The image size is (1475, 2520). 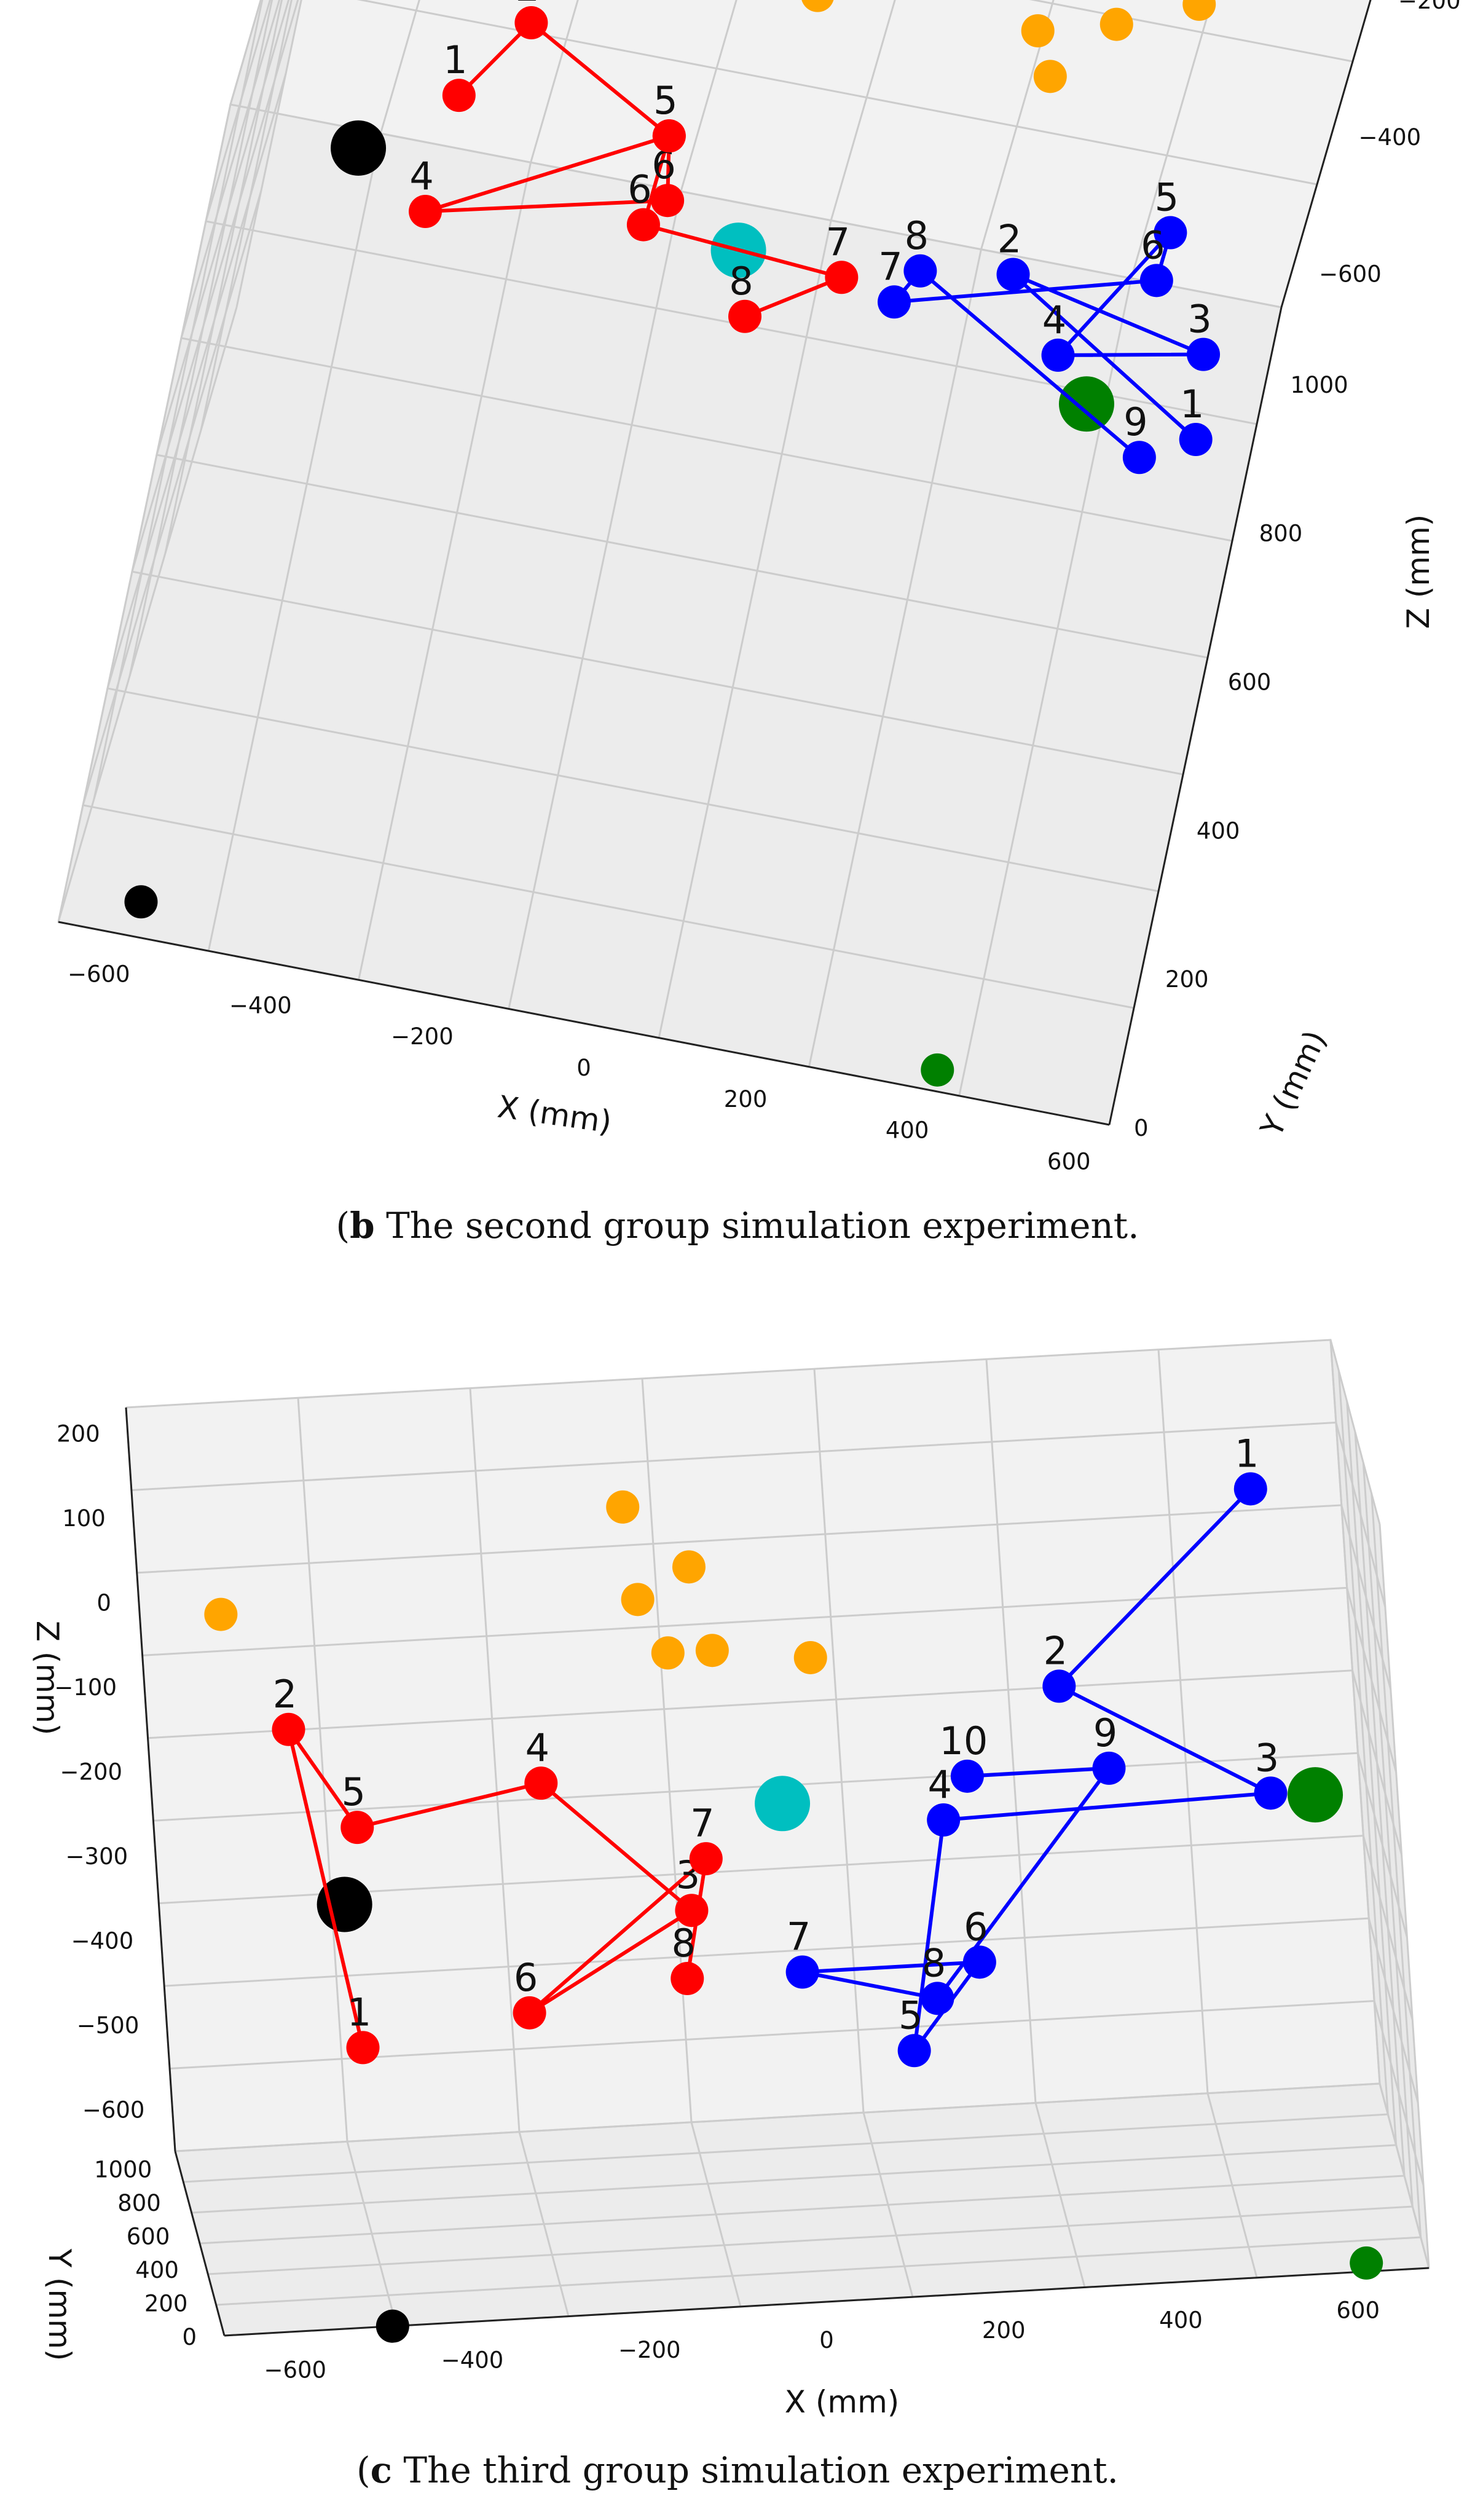 I want to click on undefined-z-tick-label: 0, so click(x=104, y=1602).